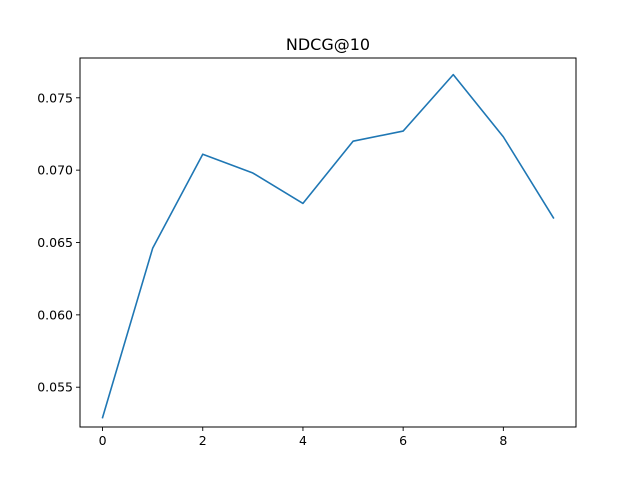  Describe the element at coordinates (55, 242) in the screenshot. I see `y-tick-label: 0.065` at that location.